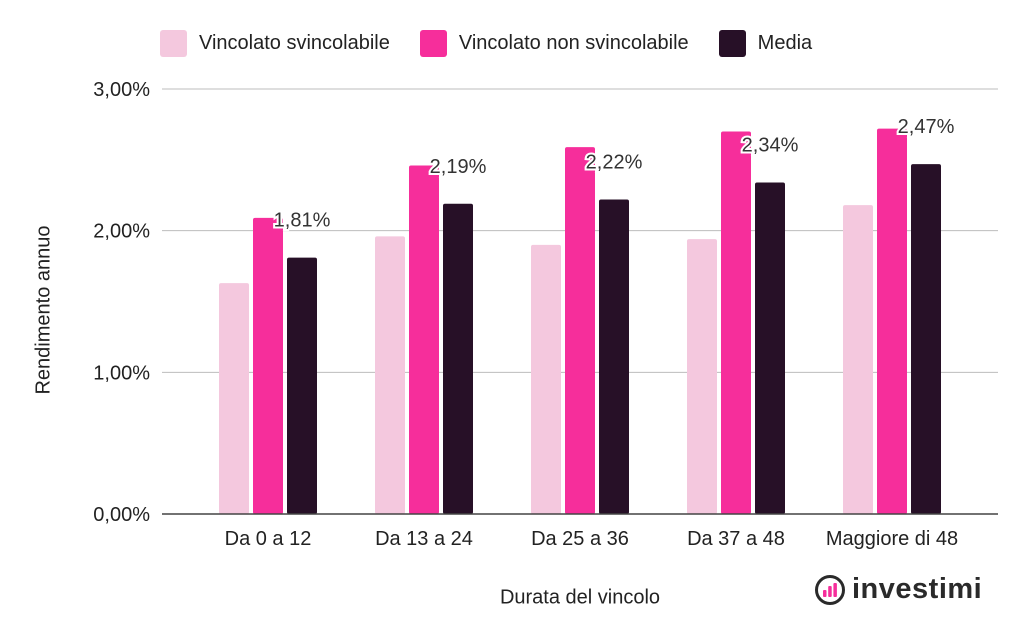  I want to click on legend-label: Vincolato svincolabile, so click(294, 43).